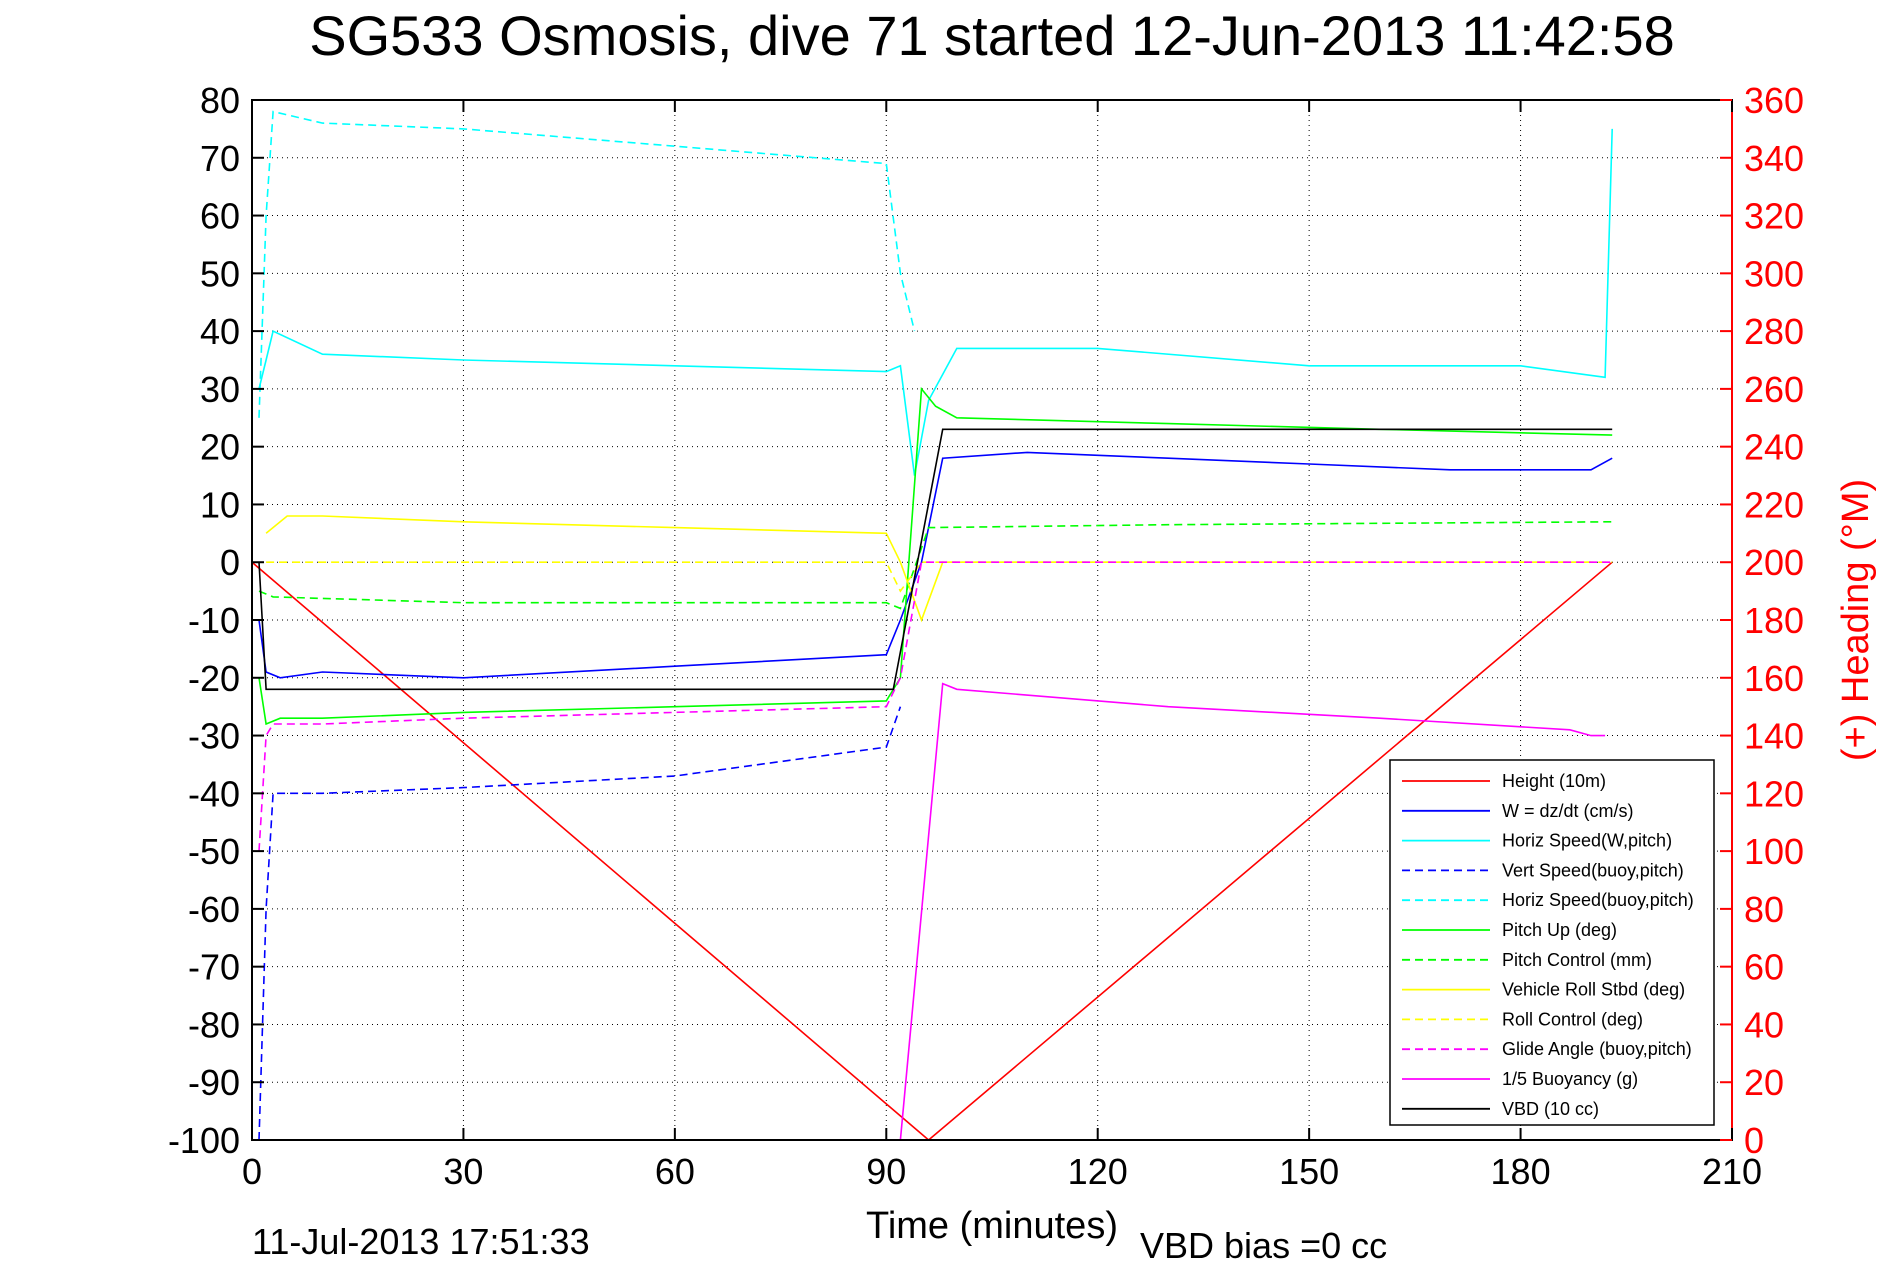 This screenshot has width=1891, height=1262. I want to click on y2-tick-label: 140, so click(1774, 736).